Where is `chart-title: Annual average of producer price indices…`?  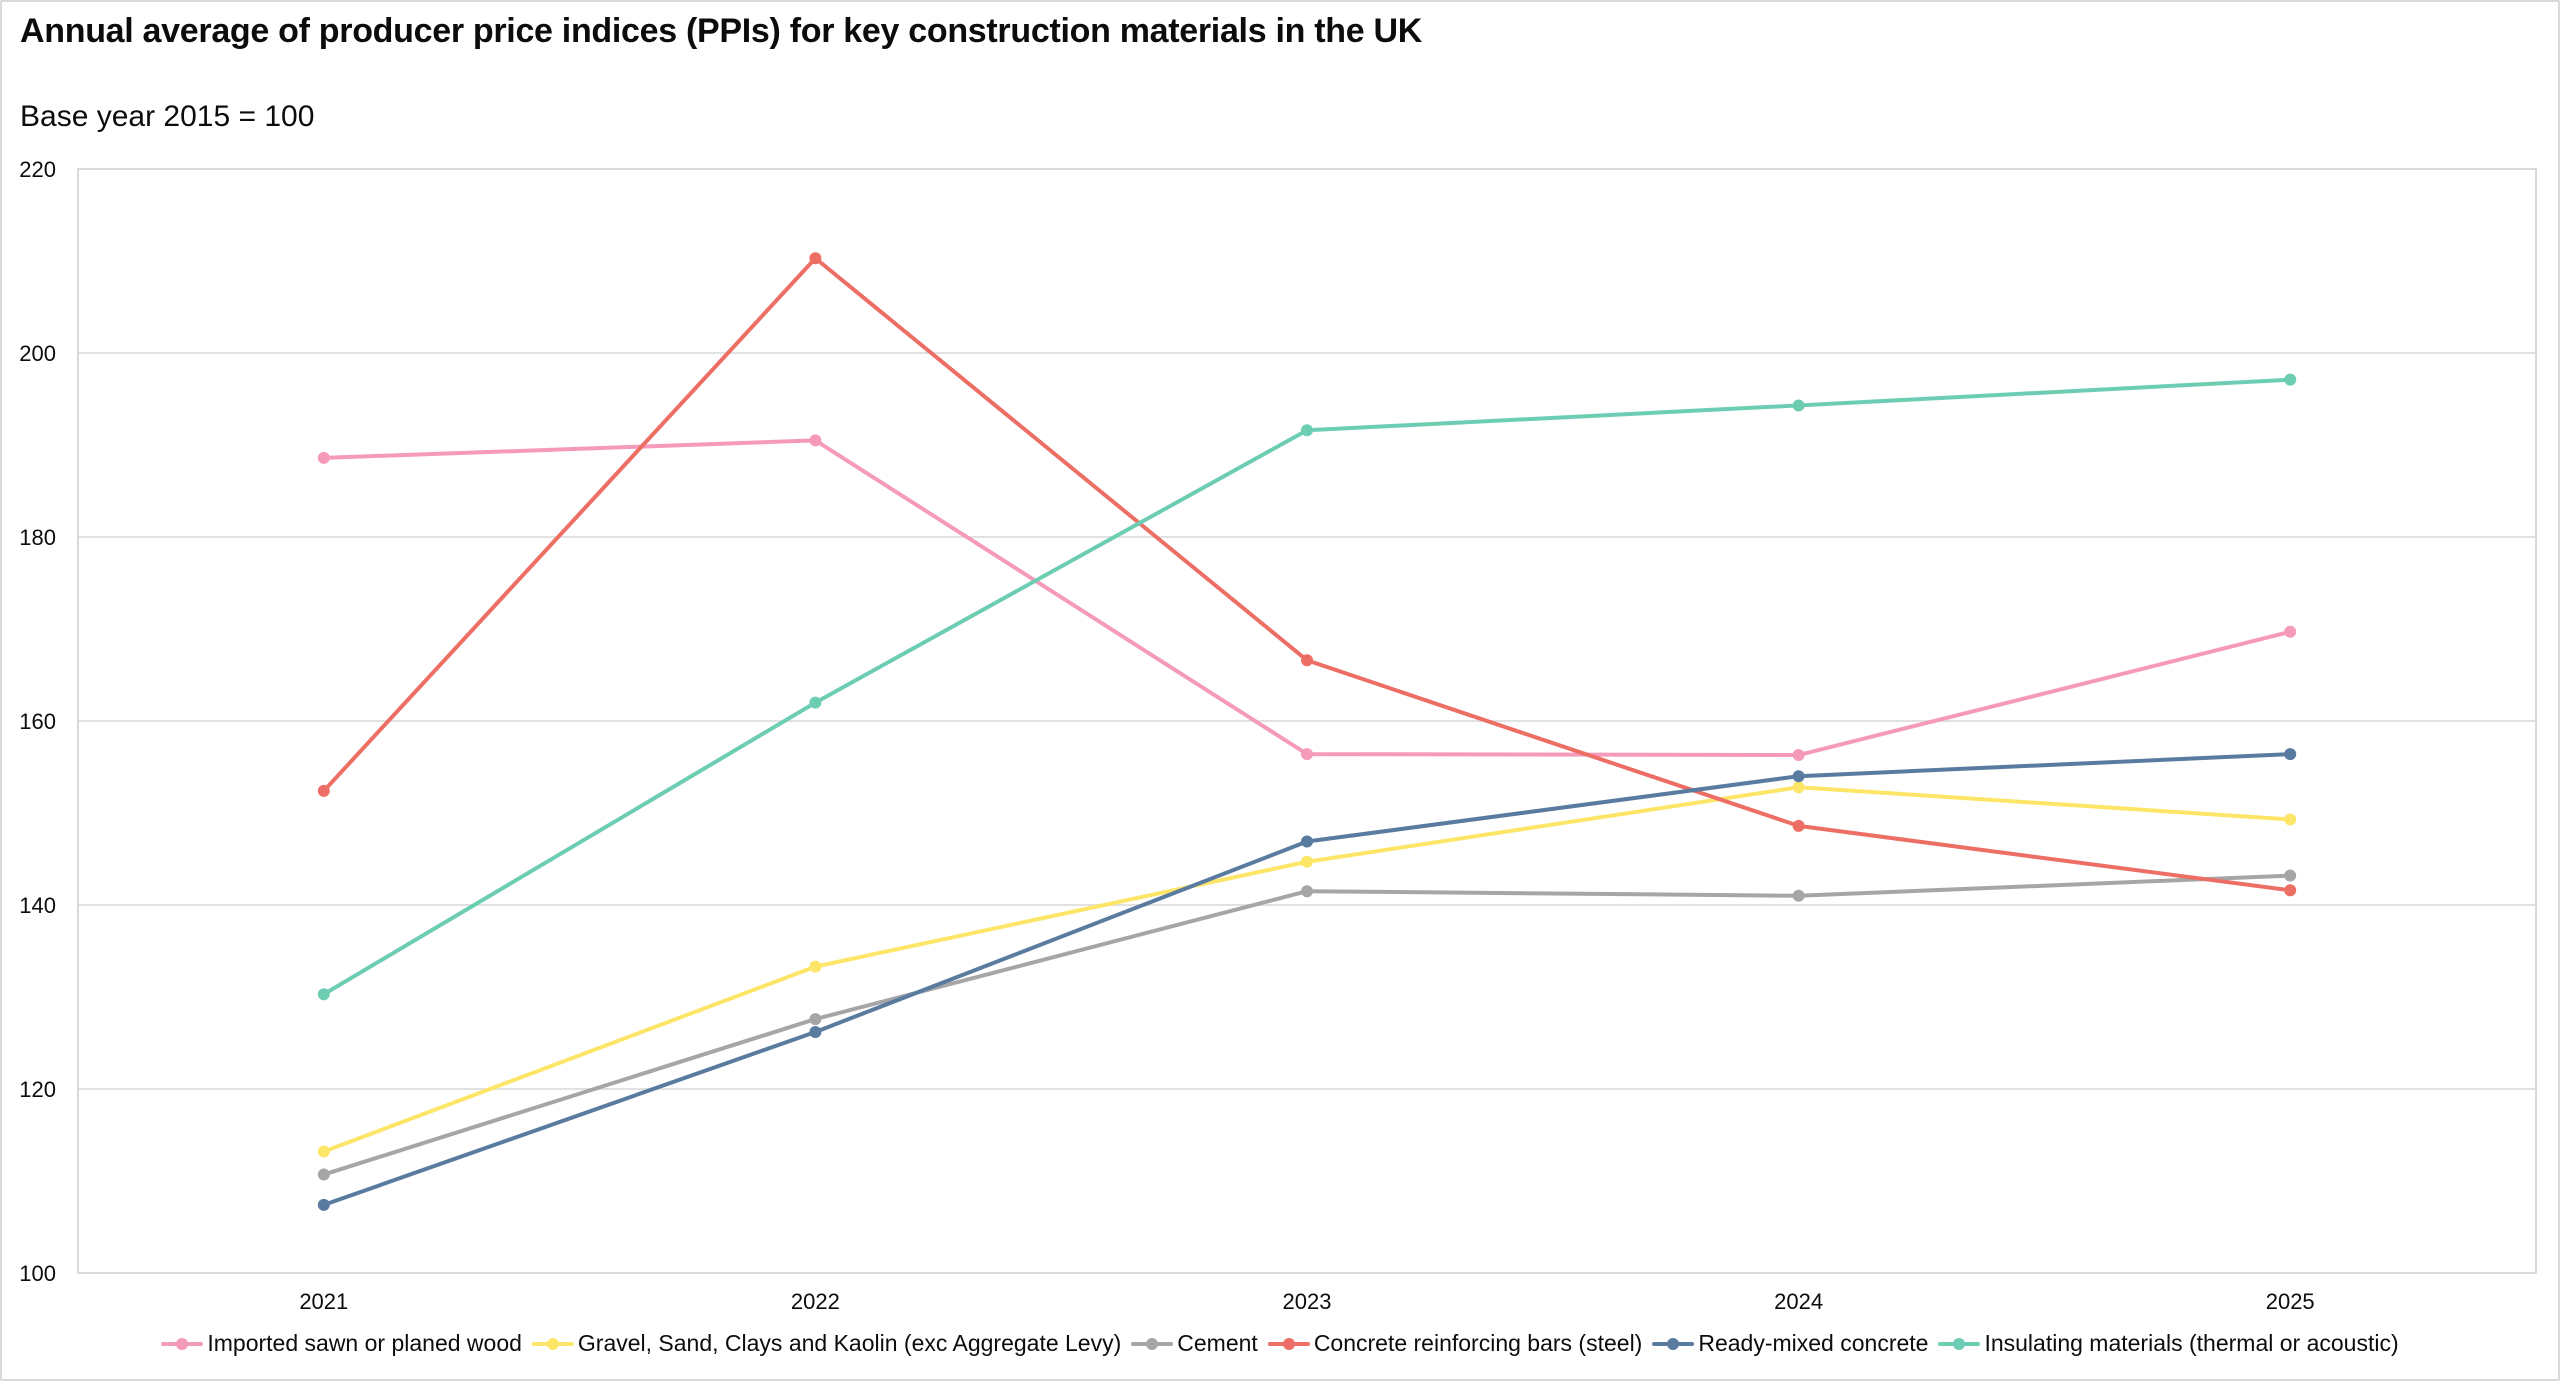 chart-title: Annual average of producer price indices… is located at coordinates (721, 31).